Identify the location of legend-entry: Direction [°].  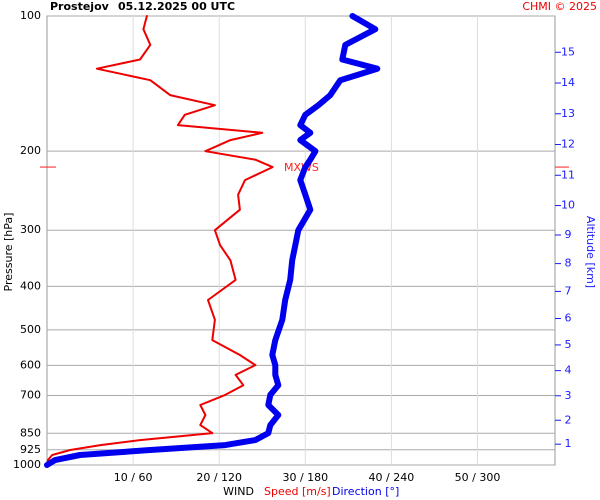
(365, 491).